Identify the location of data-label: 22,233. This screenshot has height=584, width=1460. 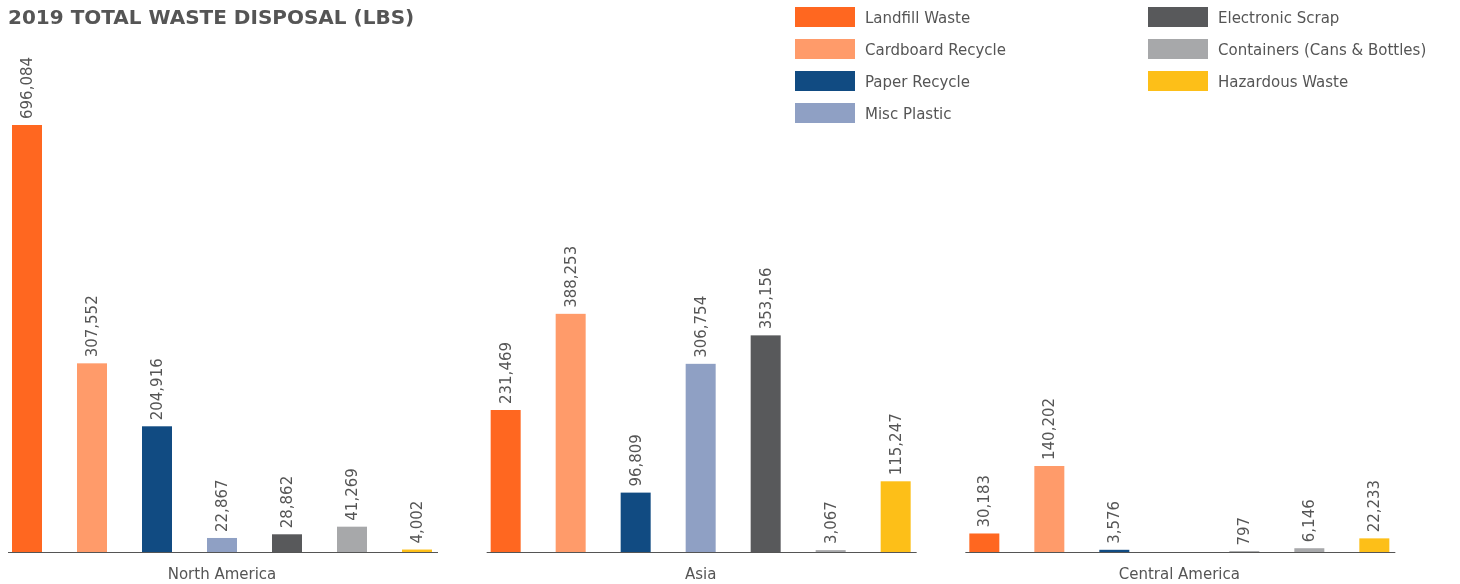
(1374, 506).